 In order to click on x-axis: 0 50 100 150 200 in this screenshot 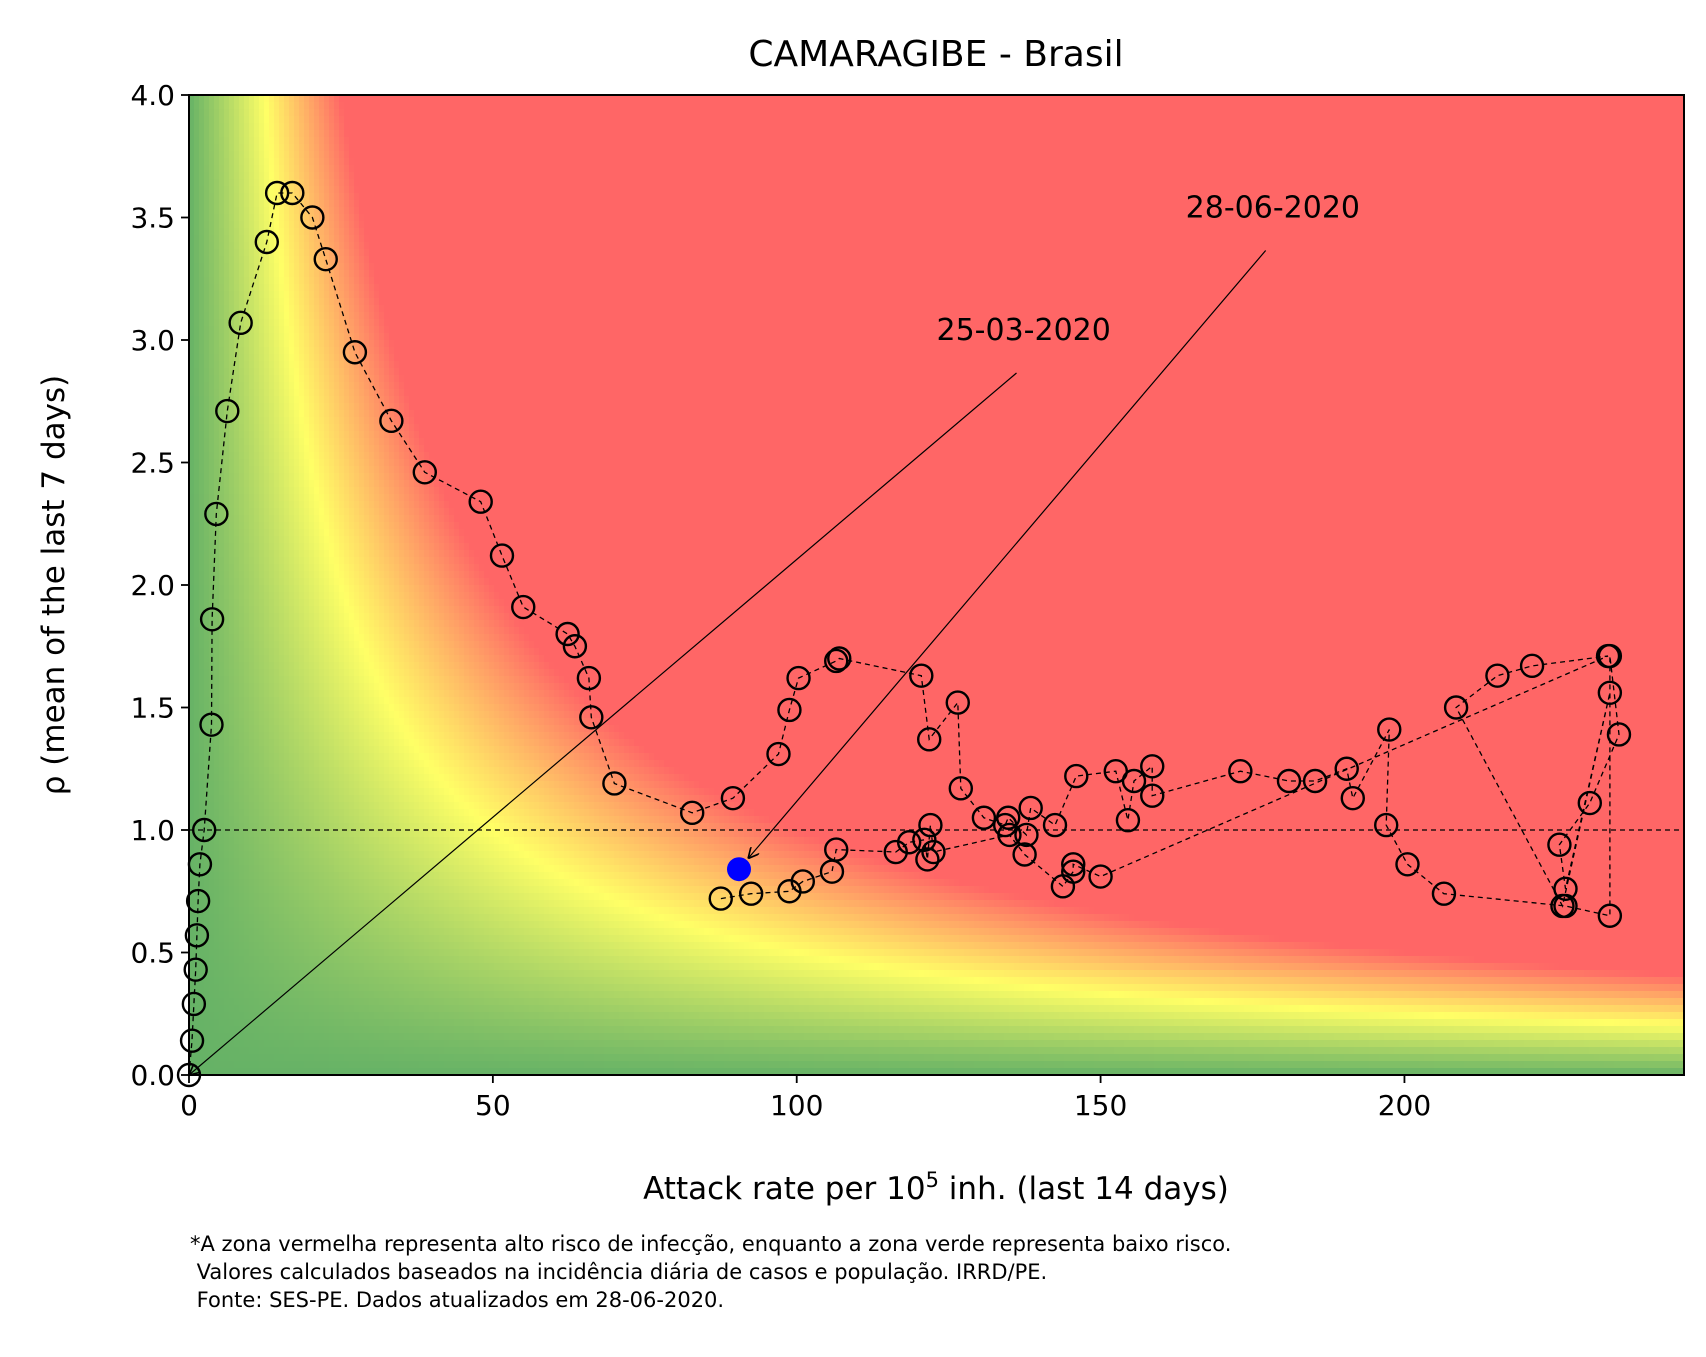, I will do `click(805, 1098)`.